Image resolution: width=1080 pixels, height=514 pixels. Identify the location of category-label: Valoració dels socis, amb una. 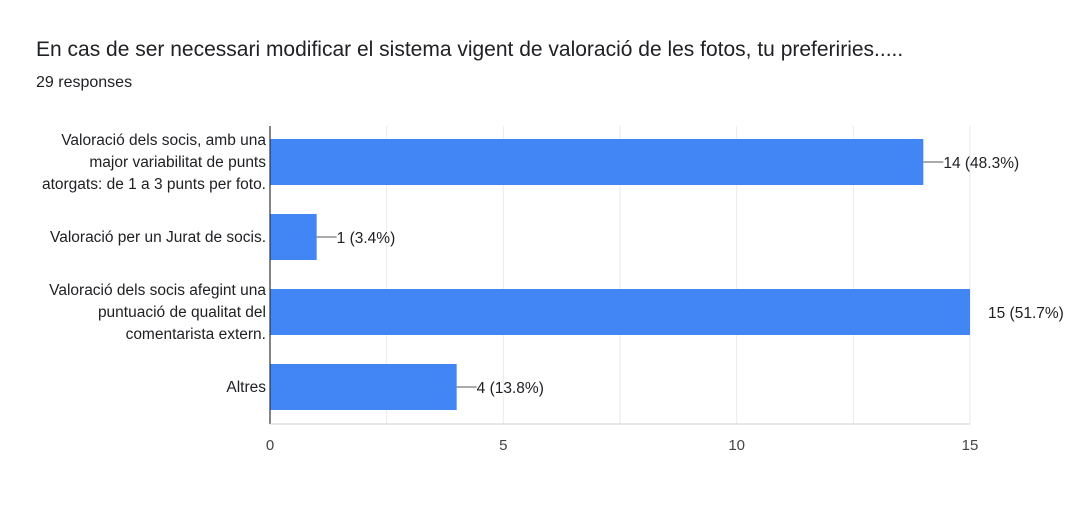
(163, 140).